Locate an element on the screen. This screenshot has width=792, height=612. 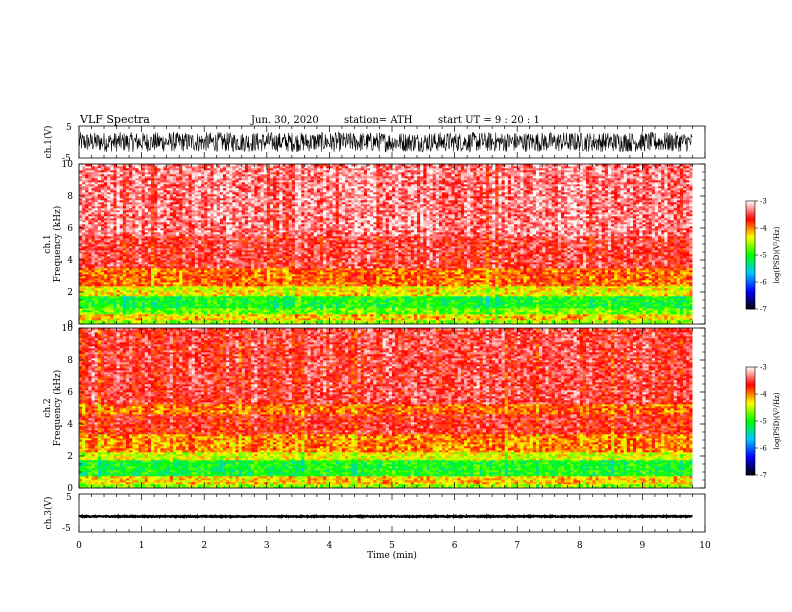
station-label: station= ATH is located at coordinates (378, 120).